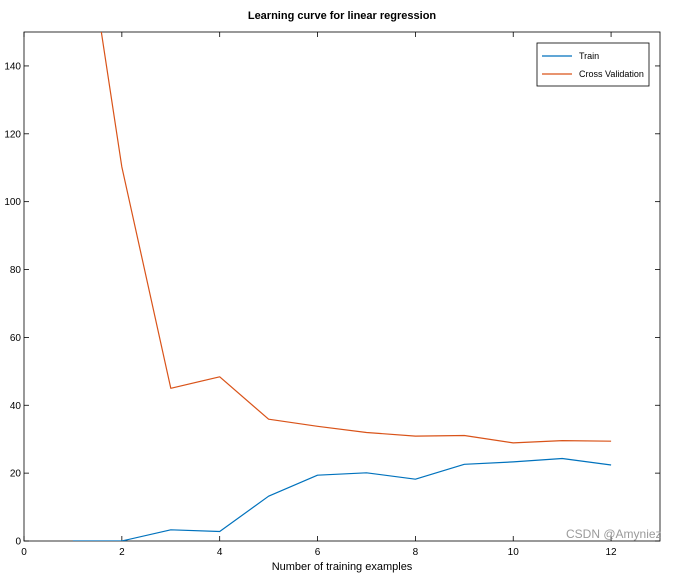  Describe the element at coordinates (122, 552) in the screenshot. I see `x-tick-label: 2` at that location.